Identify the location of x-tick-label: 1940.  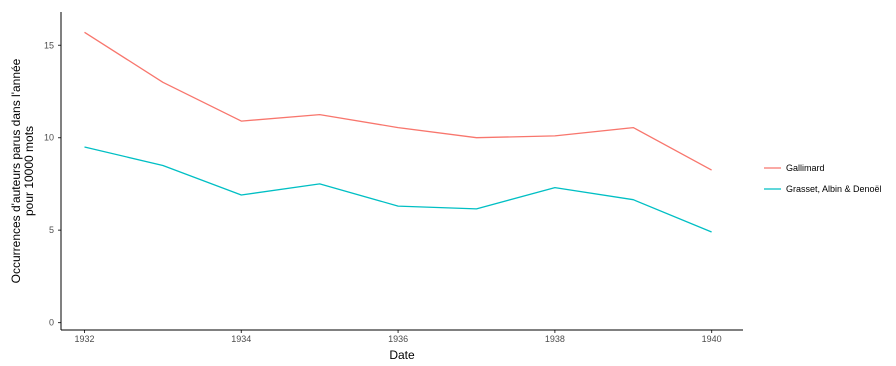
(712, 339).